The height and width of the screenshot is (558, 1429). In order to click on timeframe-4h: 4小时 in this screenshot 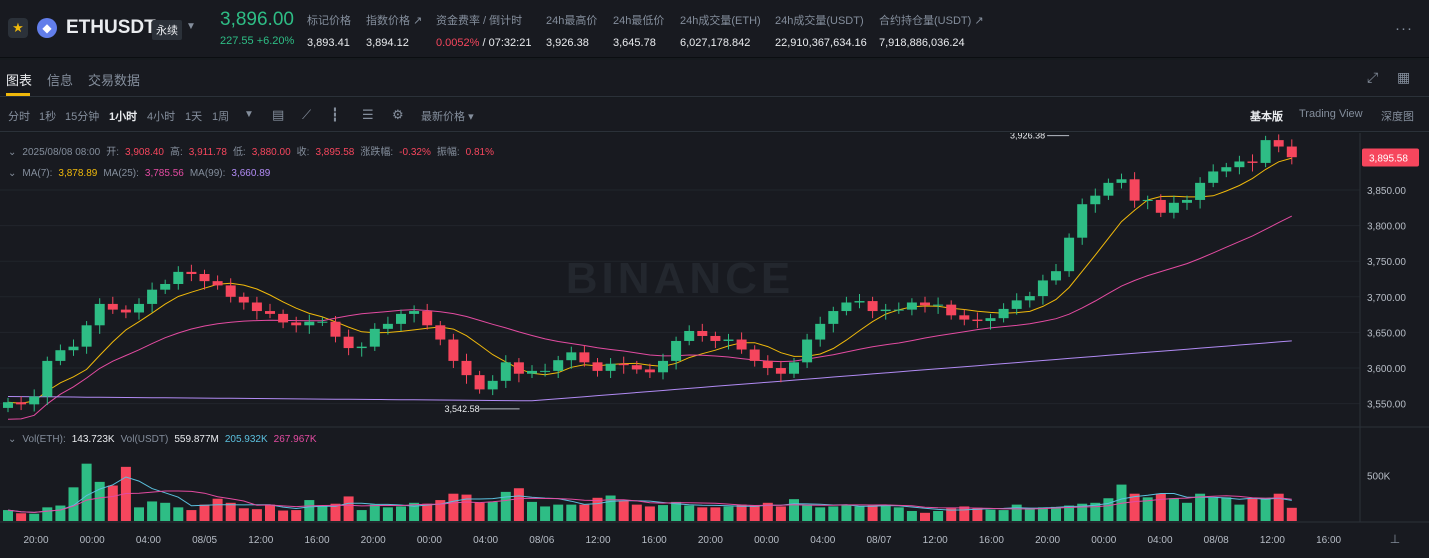, I will do `click(161, 117)`.